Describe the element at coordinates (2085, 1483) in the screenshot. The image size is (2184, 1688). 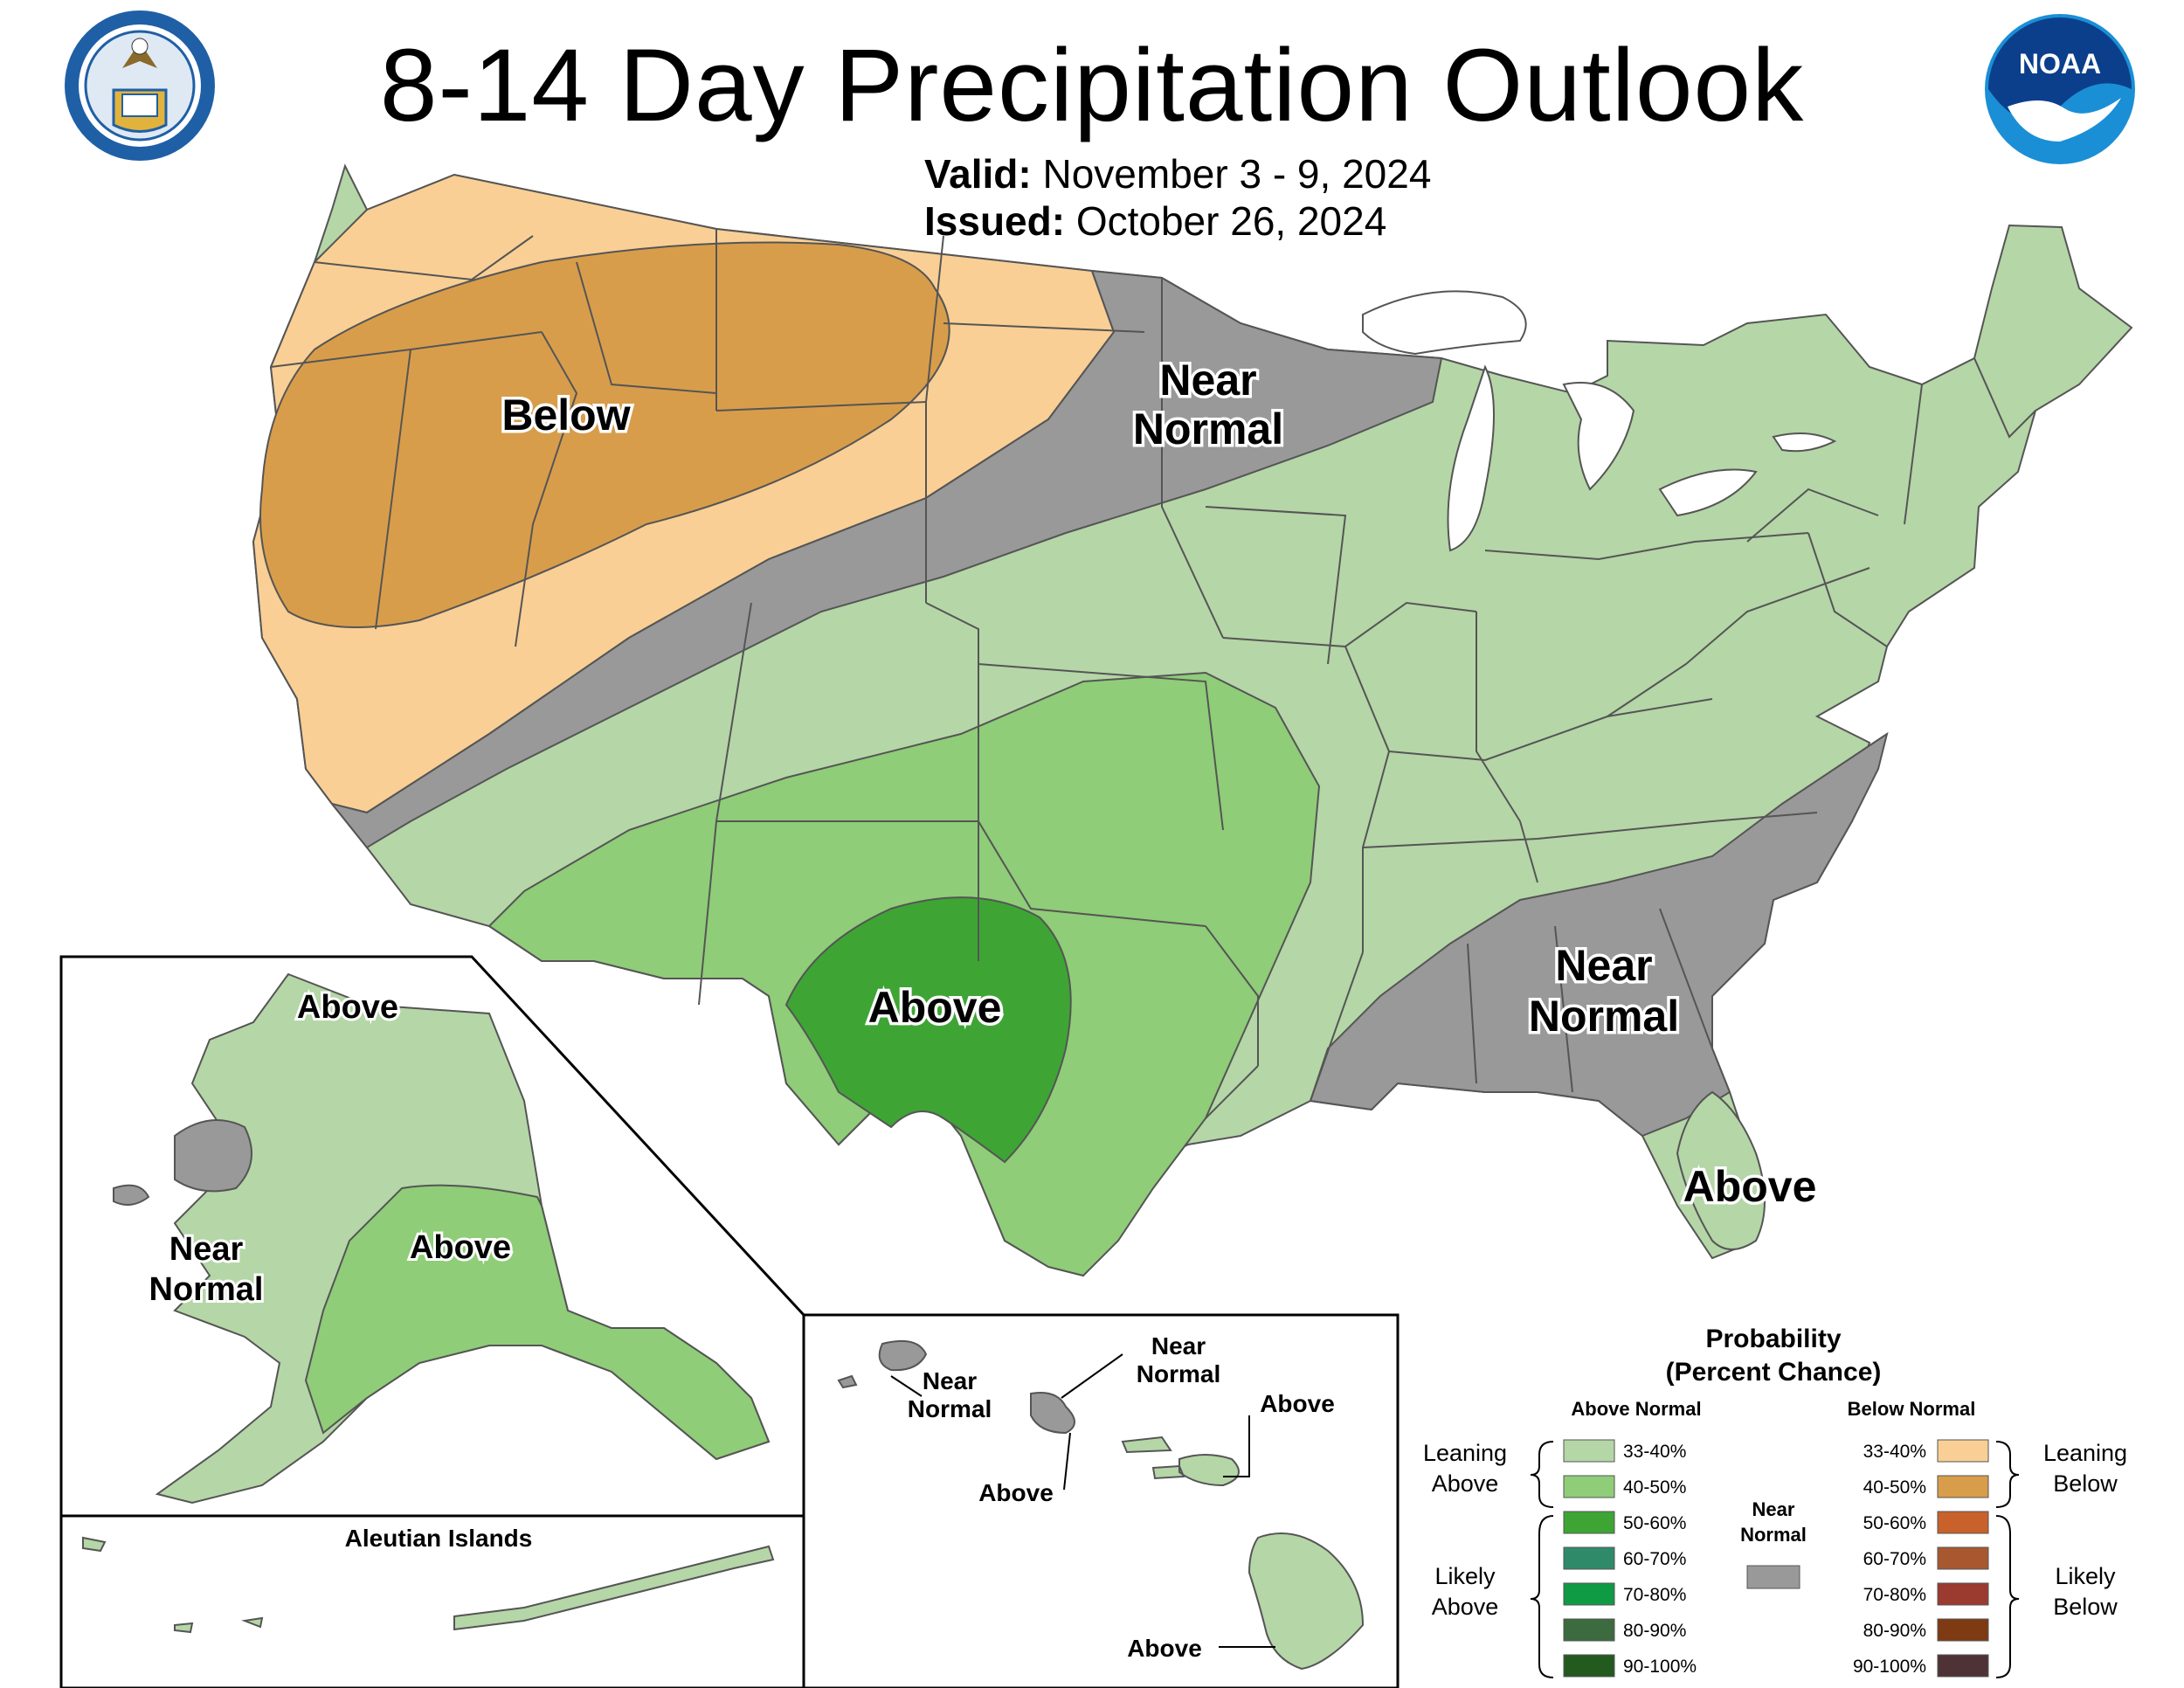
I see `legend-leaning-below-2: Below` at that location.